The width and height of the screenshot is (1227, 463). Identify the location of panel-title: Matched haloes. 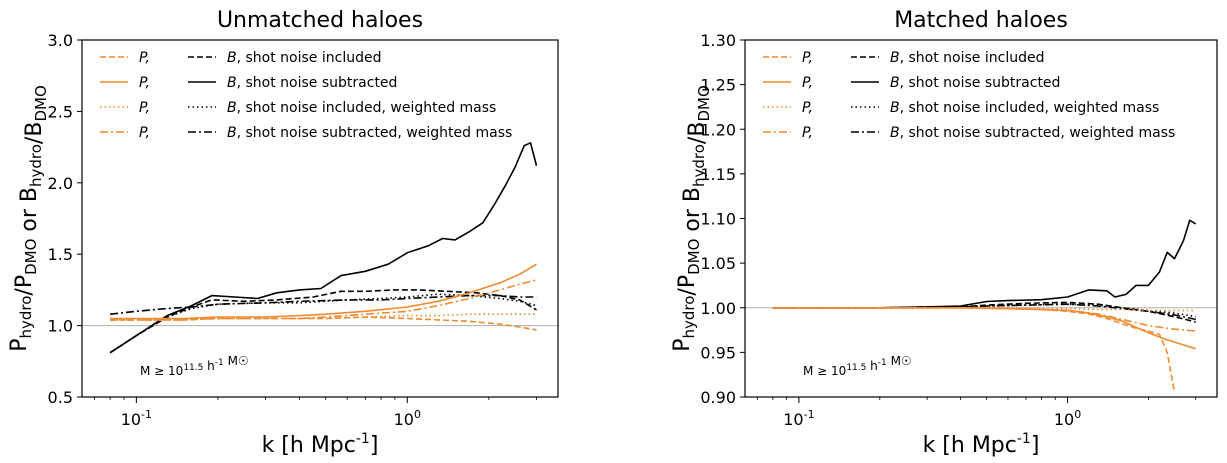
(981, 20).